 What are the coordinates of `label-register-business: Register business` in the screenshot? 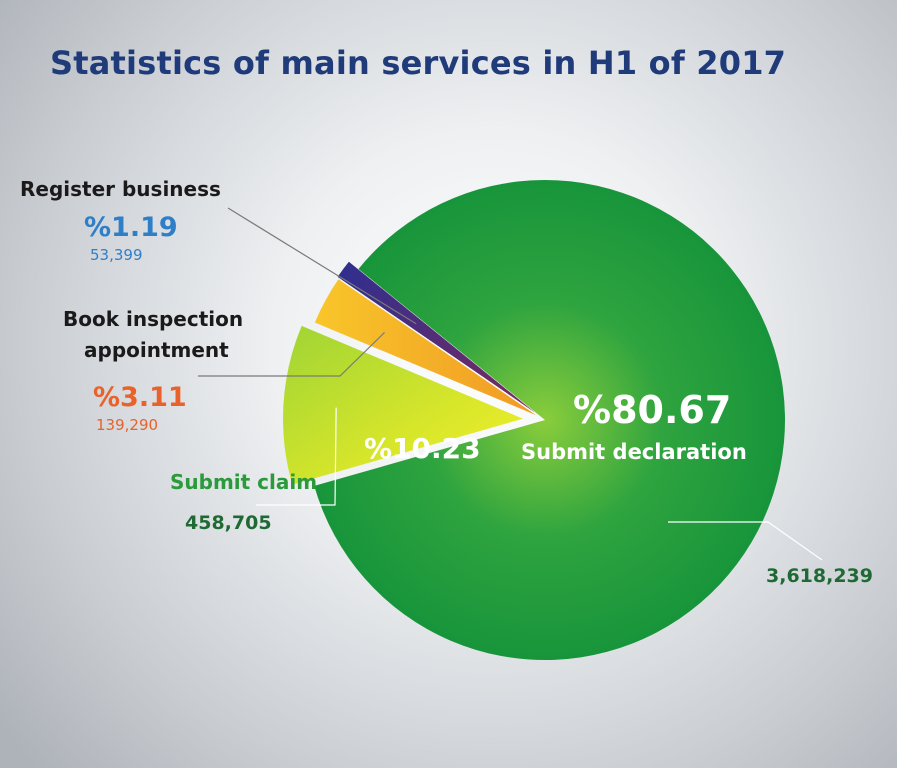 It's located at (120, 189).